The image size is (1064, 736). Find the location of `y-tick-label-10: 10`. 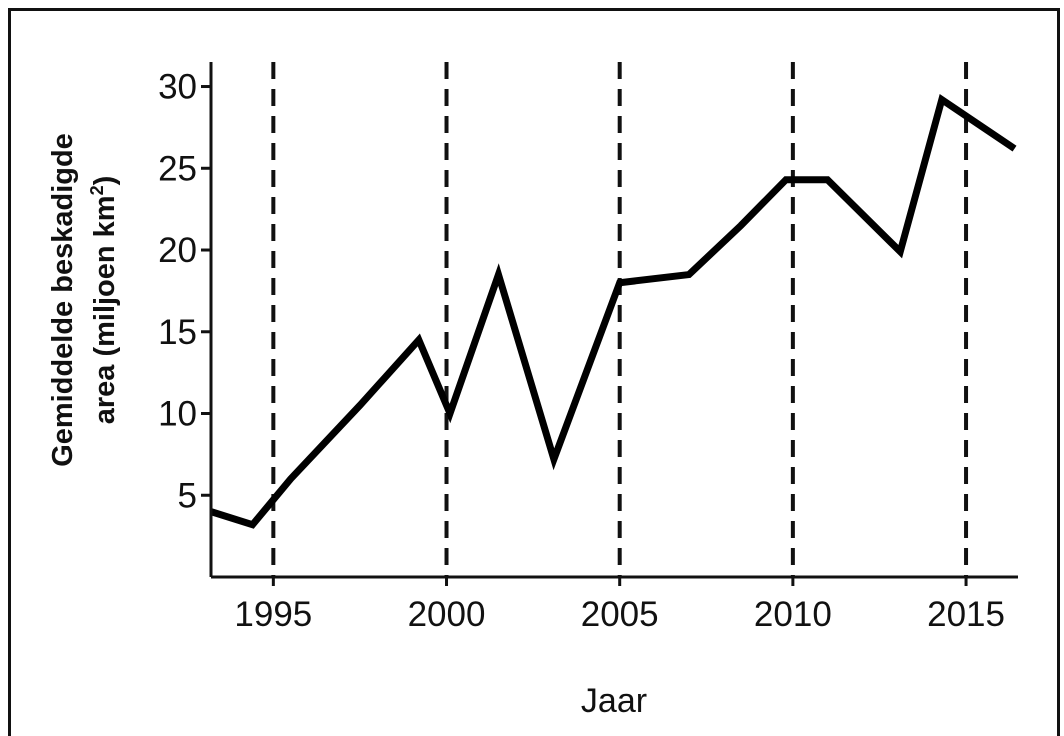

y-tick-label-10: 10 is located at coordinates (177, 414).